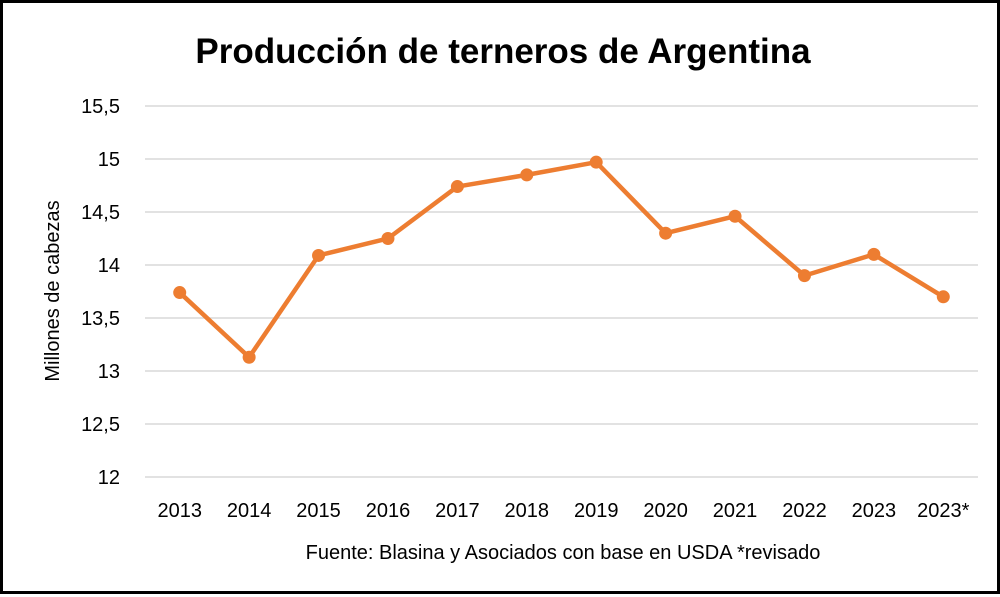  Describe the element at coordinates (388, 511) in the screenshot. I see `x-tick-label-3: 2016` at that location.